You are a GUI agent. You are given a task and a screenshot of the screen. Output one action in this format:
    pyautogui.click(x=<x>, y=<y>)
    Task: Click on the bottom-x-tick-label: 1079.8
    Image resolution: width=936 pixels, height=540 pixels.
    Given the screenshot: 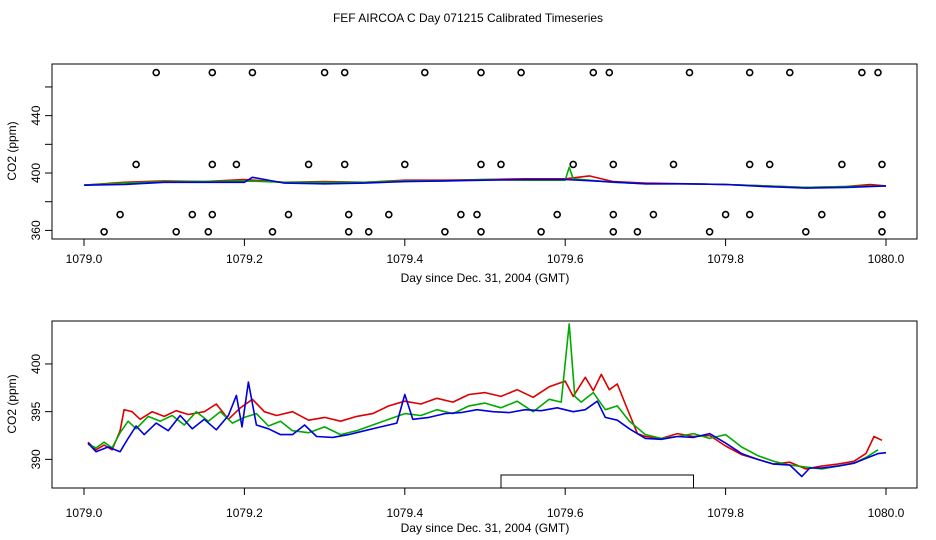 What is the action you would take?
    pyautogui.click(x=725, y=513)
    